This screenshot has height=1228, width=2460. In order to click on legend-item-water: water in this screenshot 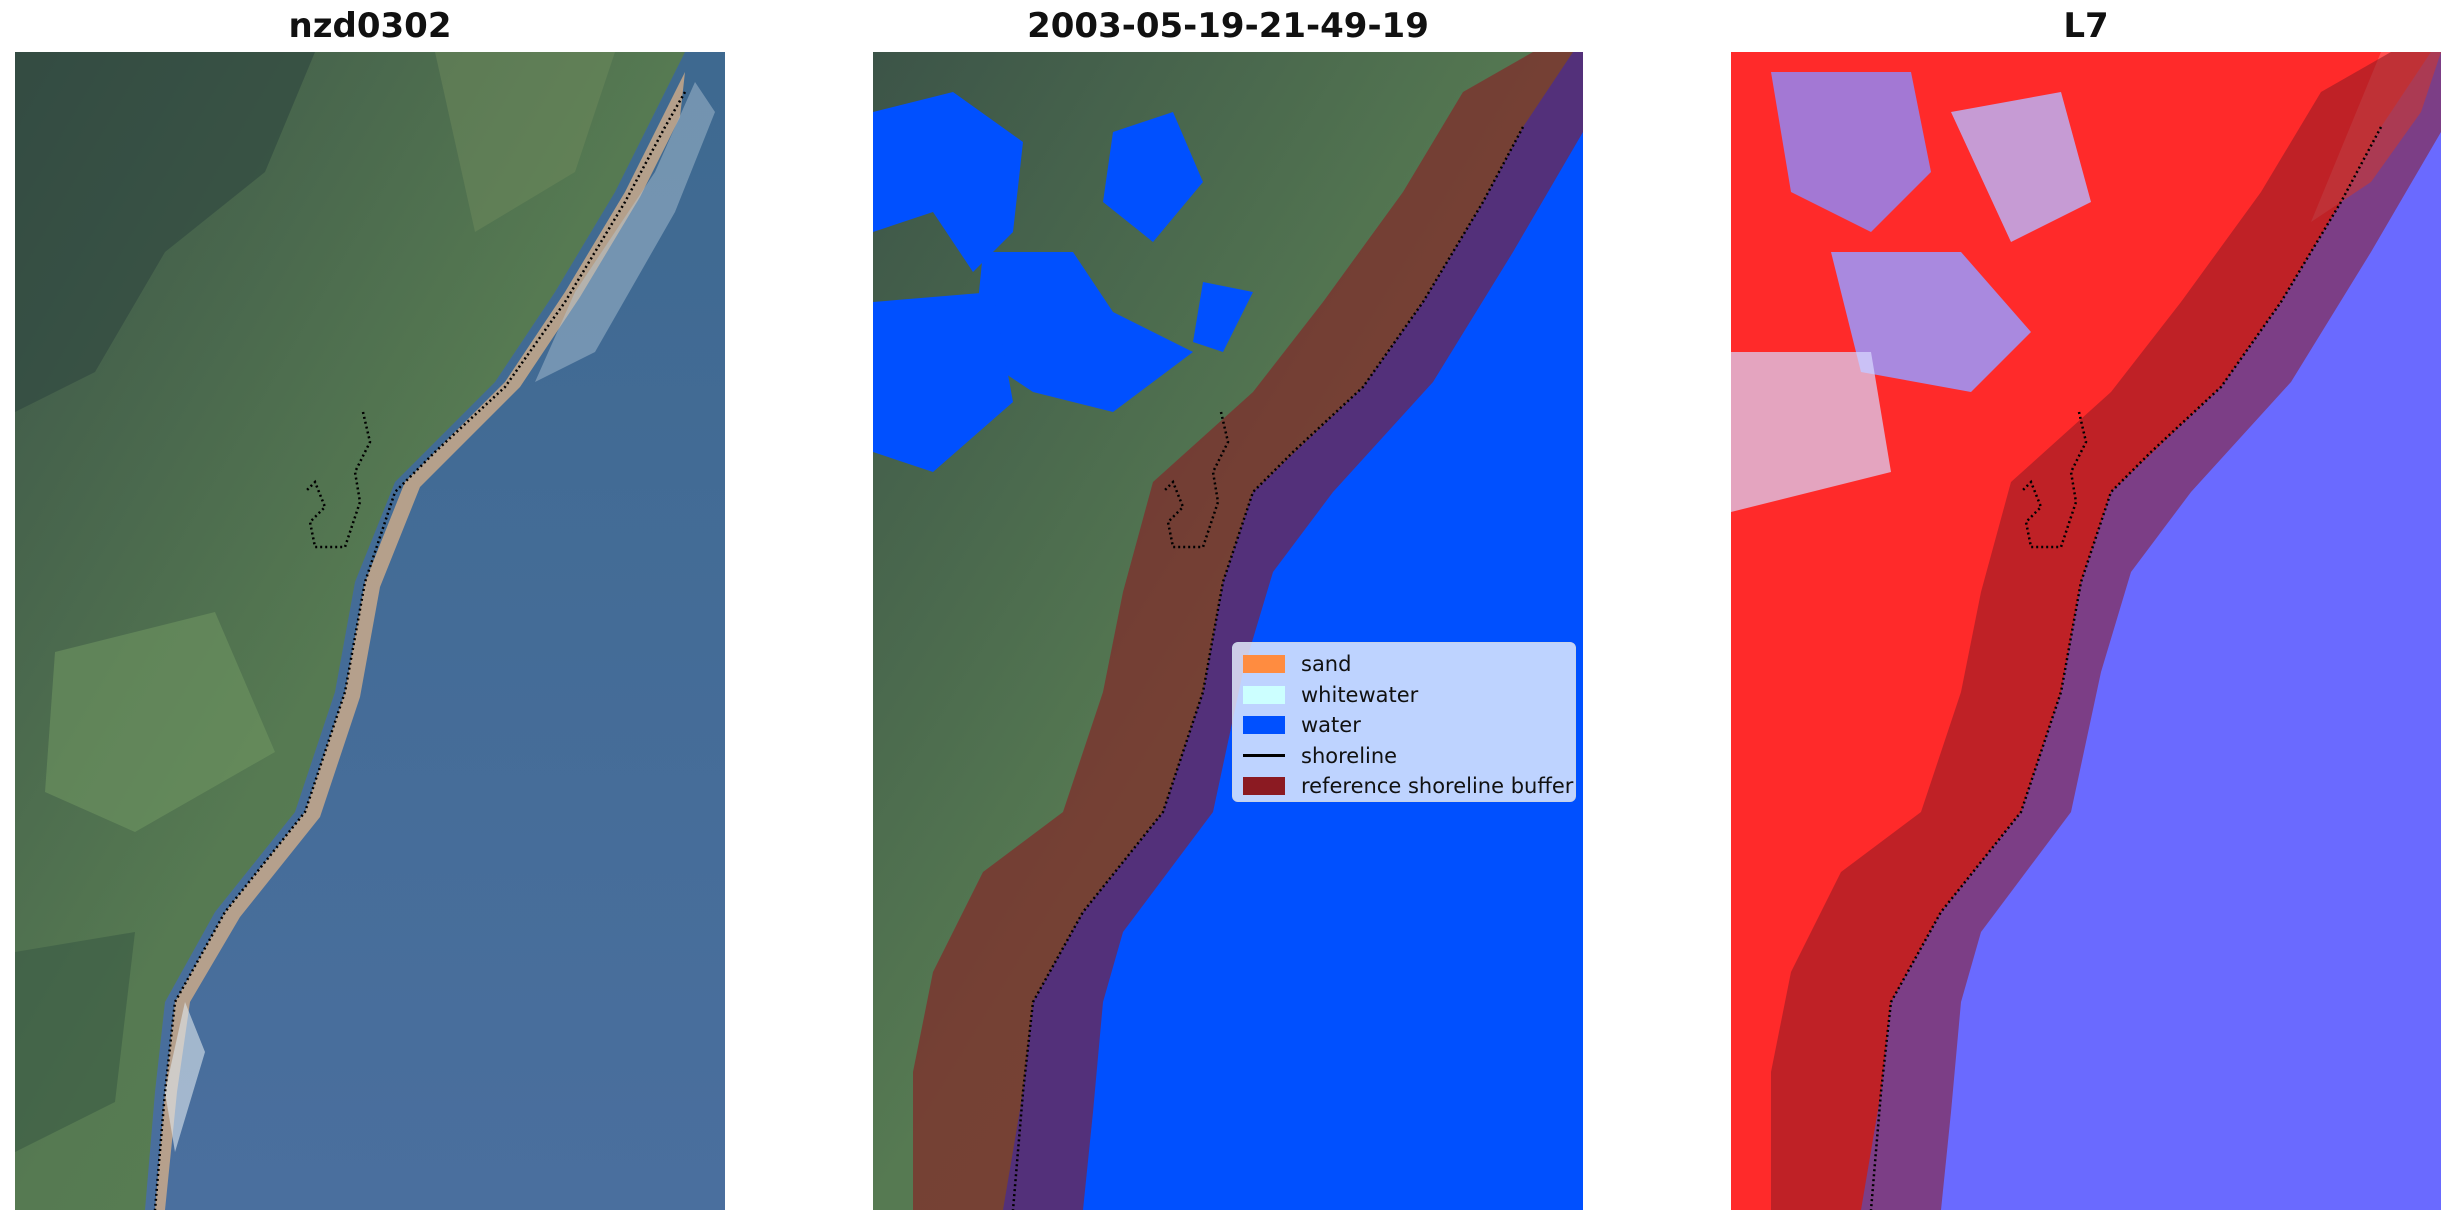, I will do `click(1404, 725)`.